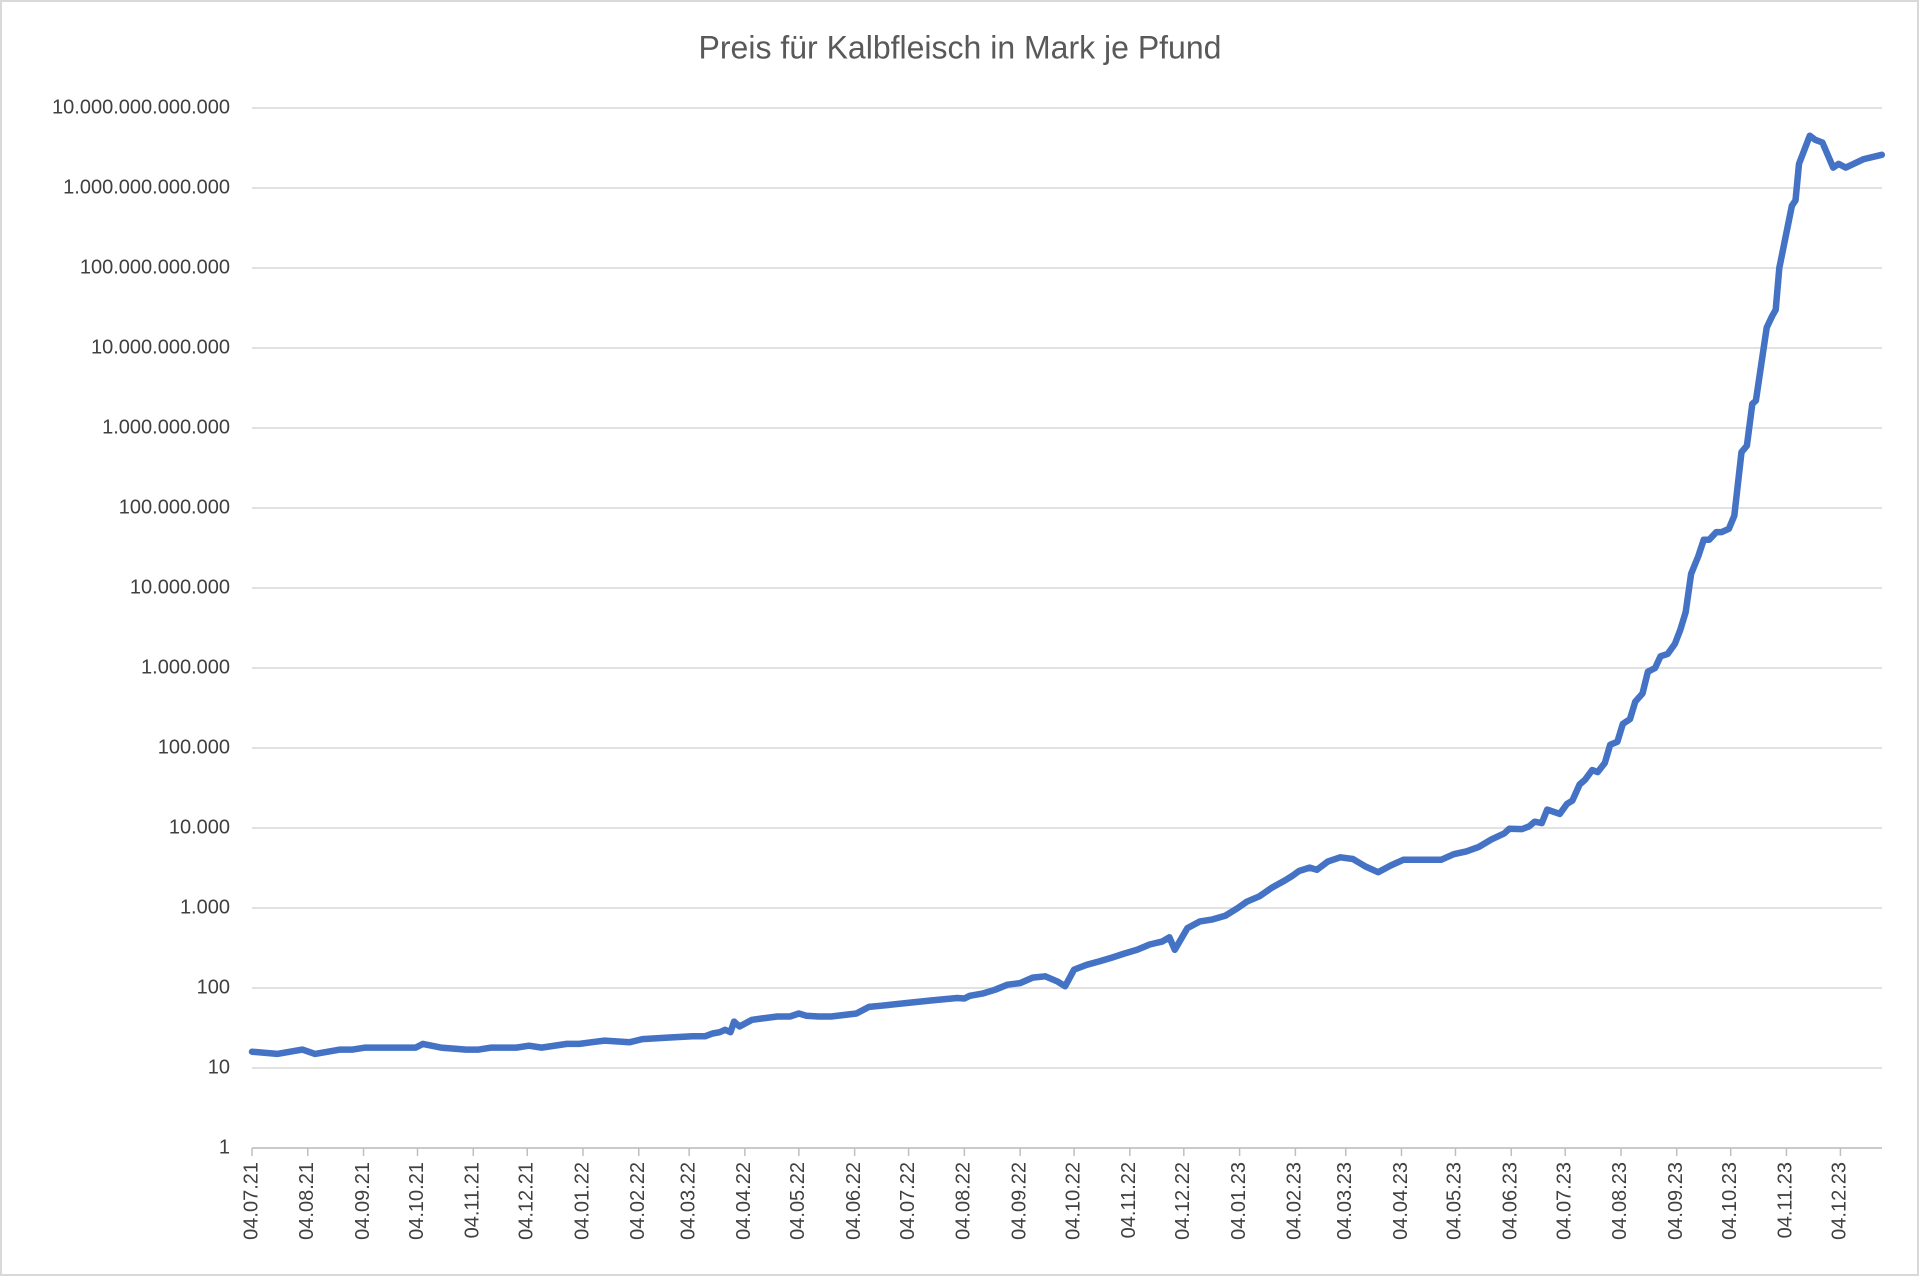 Image resolution: width=1920 pixels, height=1277 pixels. I want to click on x-tick-label: 04.07.22, so click(908, 1201).